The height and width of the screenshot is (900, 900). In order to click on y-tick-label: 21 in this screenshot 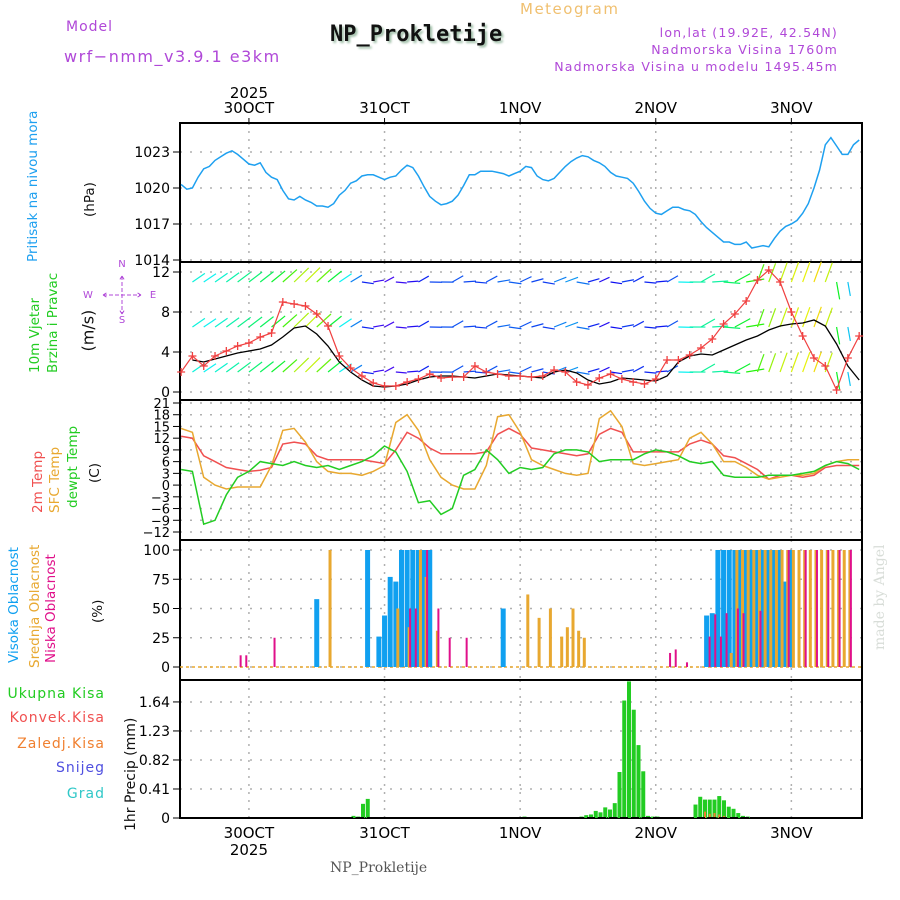, I will do `click(161, 404)`.